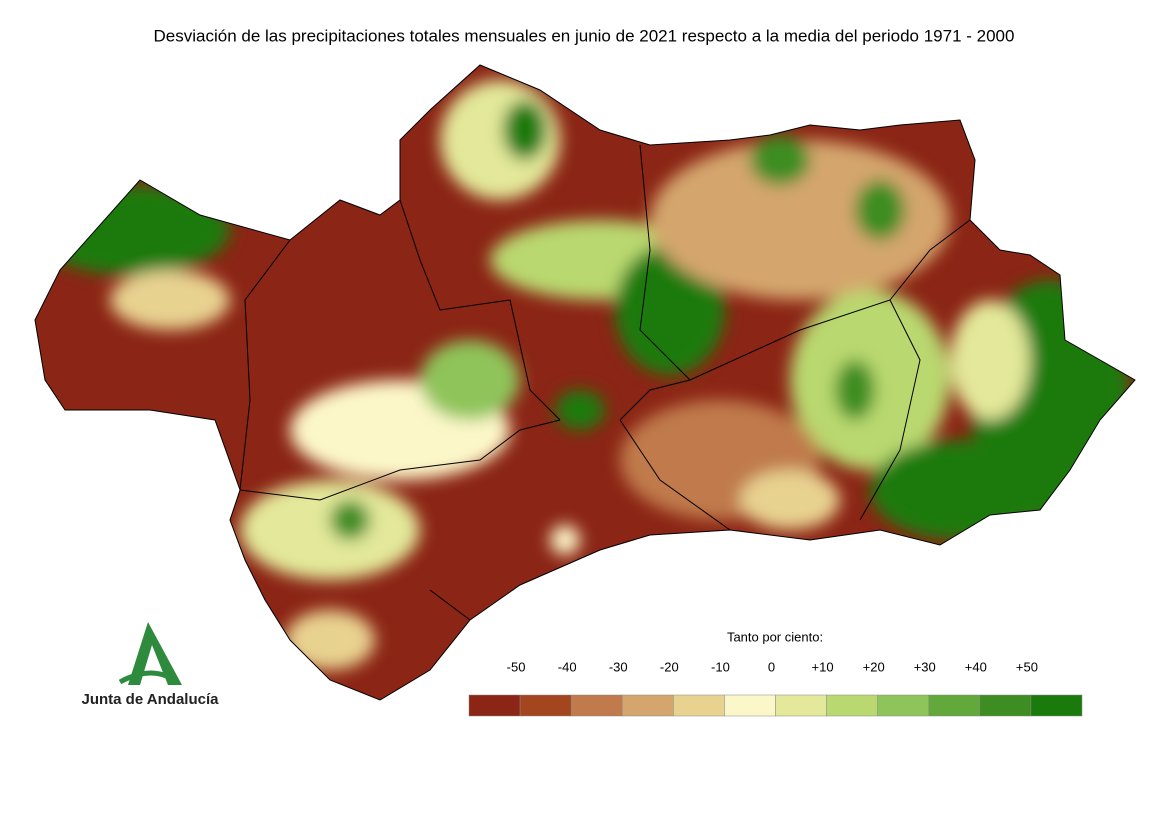 The width and height of the screenshot is (1169, 826). Describe the element at coordinates (823, 666) in the screenshot. I see `legend-tick-label: +10` at that location.